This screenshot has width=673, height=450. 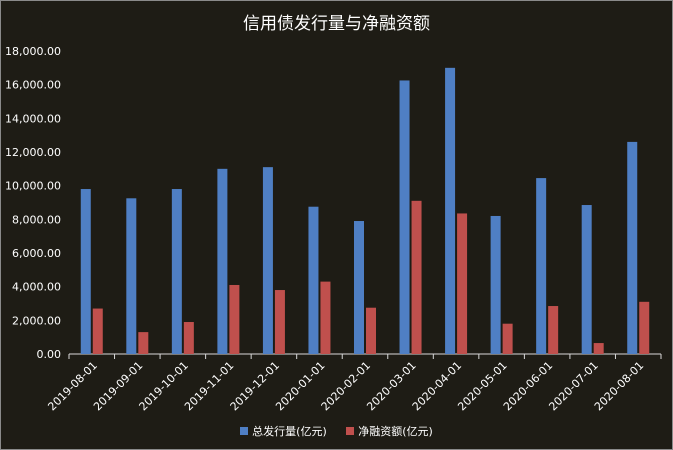 What do you see at coordinates (33, 85) in the screenshot?
I see `y-tick-label: 16,000.00` at bounding box center [33, 85].